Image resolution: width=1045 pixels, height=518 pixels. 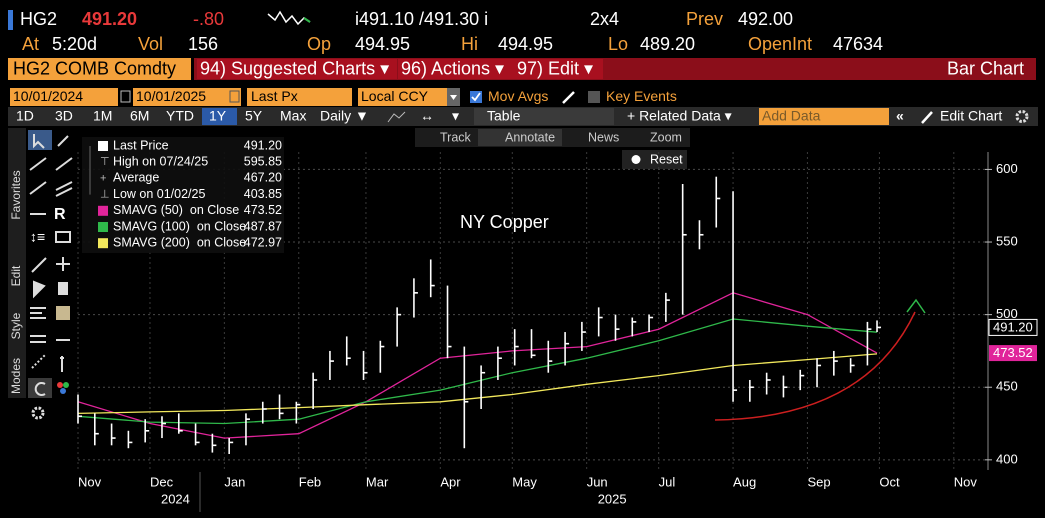 I want to click on currency-box, so click(x=409, y=97).